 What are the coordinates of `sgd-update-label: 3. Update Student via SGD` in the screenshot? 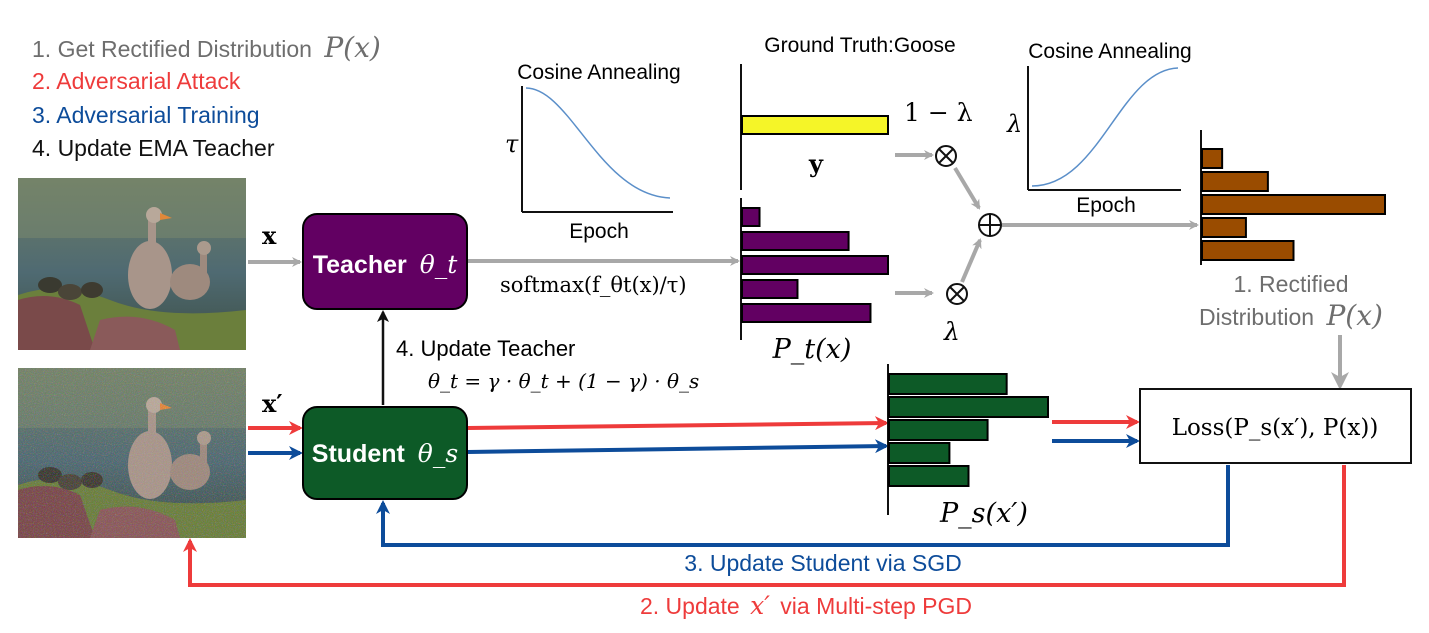 It's located at (822, 563).